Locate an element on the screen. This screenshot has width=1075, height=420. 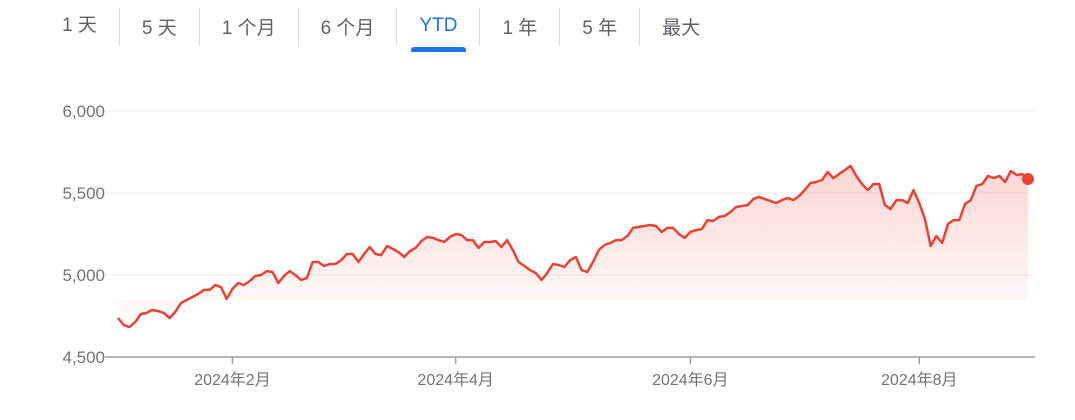
tab-5: 1 年 is located at coordinates (519, 27).